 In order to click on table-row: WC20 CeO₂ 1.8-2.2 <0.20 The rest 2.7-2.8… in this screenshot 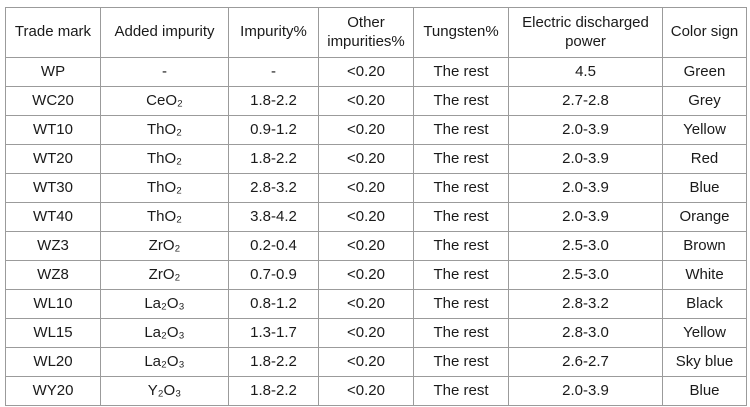, I will do `click(376, 101)`.